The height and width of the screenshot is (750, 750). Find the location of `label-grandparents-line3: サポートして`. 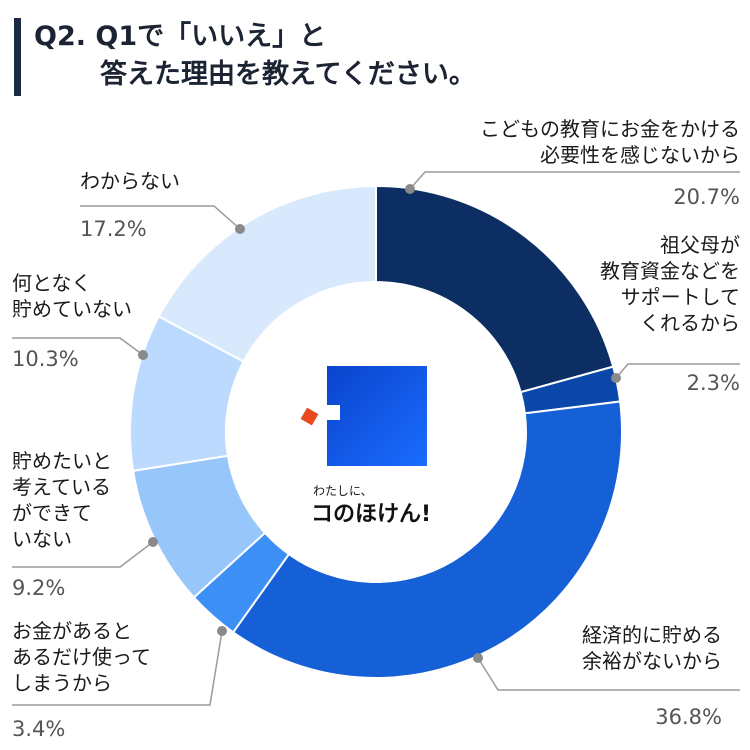

label-grandparents-line3: サポートして is located at coordinates (680, 297).